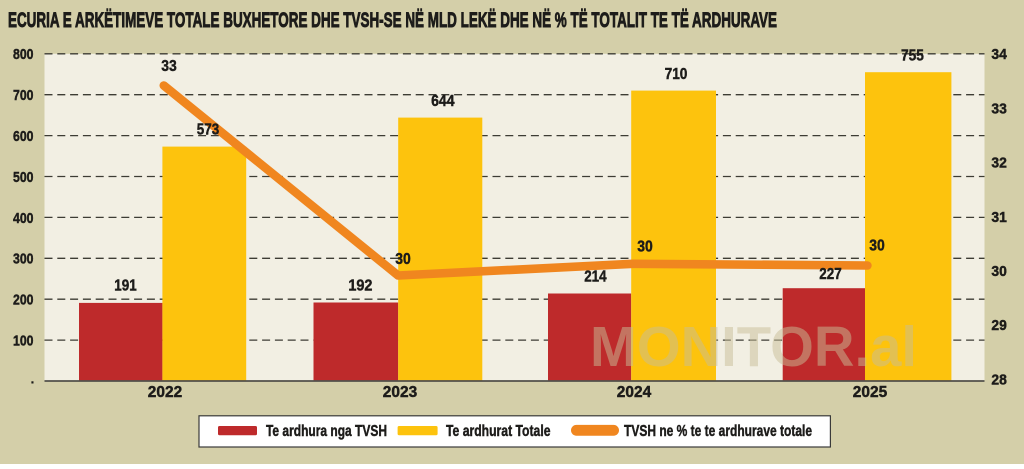 This screenshot has height=469, width=1024. What do you see at coordinates (595, 277) in the screenshot?
I see `svg-text: 214` at bounding box center [595, 277].